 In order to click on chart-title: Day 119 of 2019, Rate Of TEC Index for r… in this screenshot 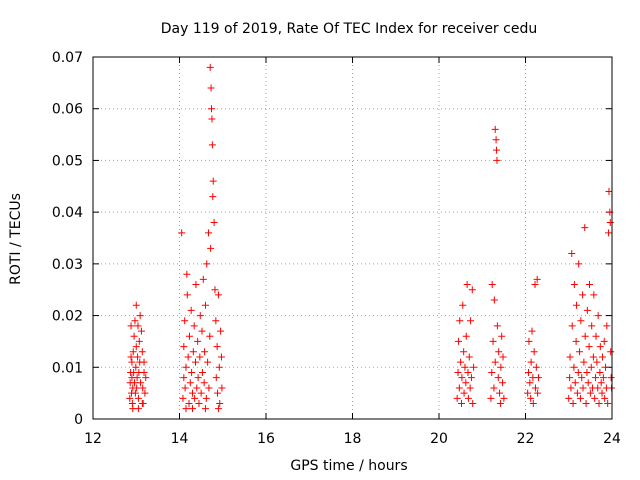, I will do `click(349, 29)`.